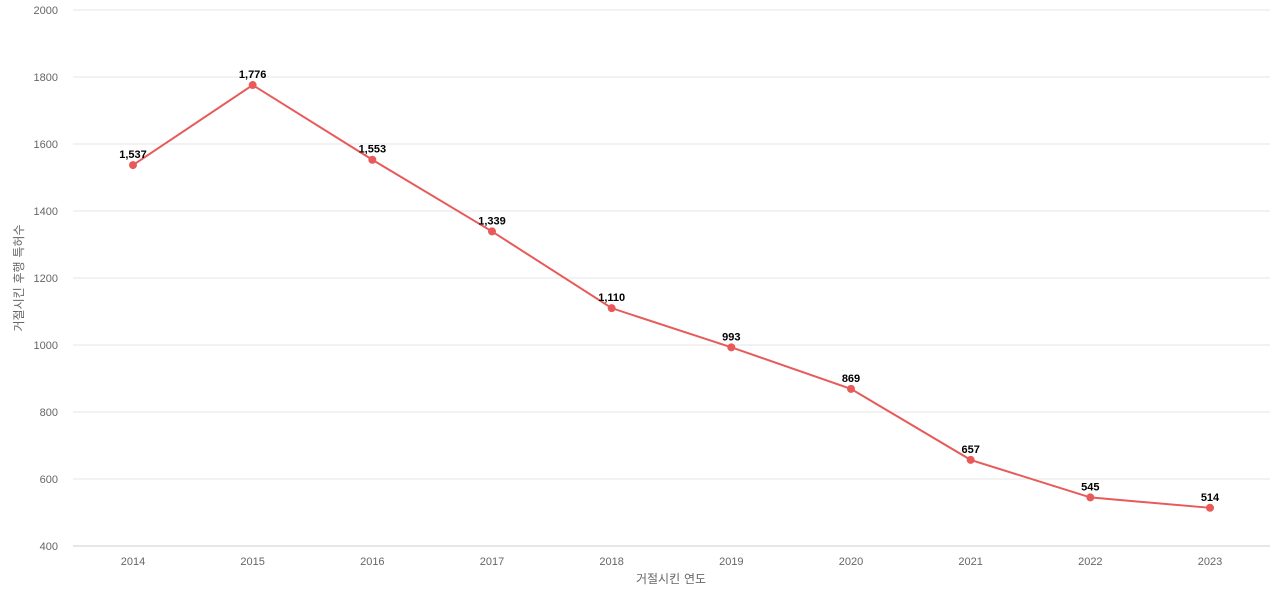 This screenshot has width=1280, height=600. What do you see at coordinates (46, 212) in the screenshot?
I see `y-tick-label: 1400` at bounding box center [46, 212].